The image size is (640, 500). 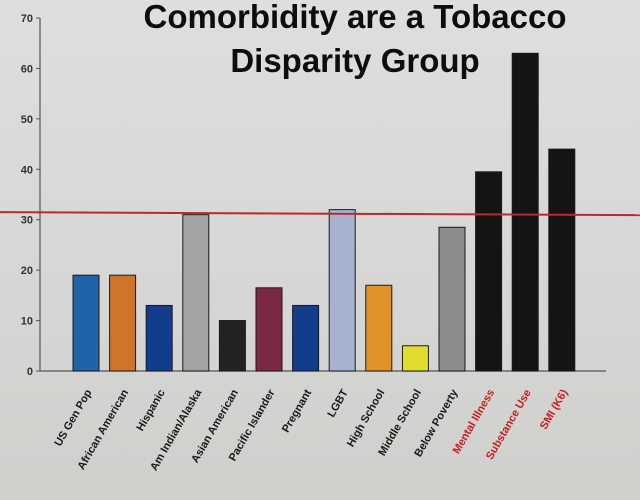 I want to click on y-axis-ticks: 0 10 20 30 40 50 60 70, so click(x=30, y=195).